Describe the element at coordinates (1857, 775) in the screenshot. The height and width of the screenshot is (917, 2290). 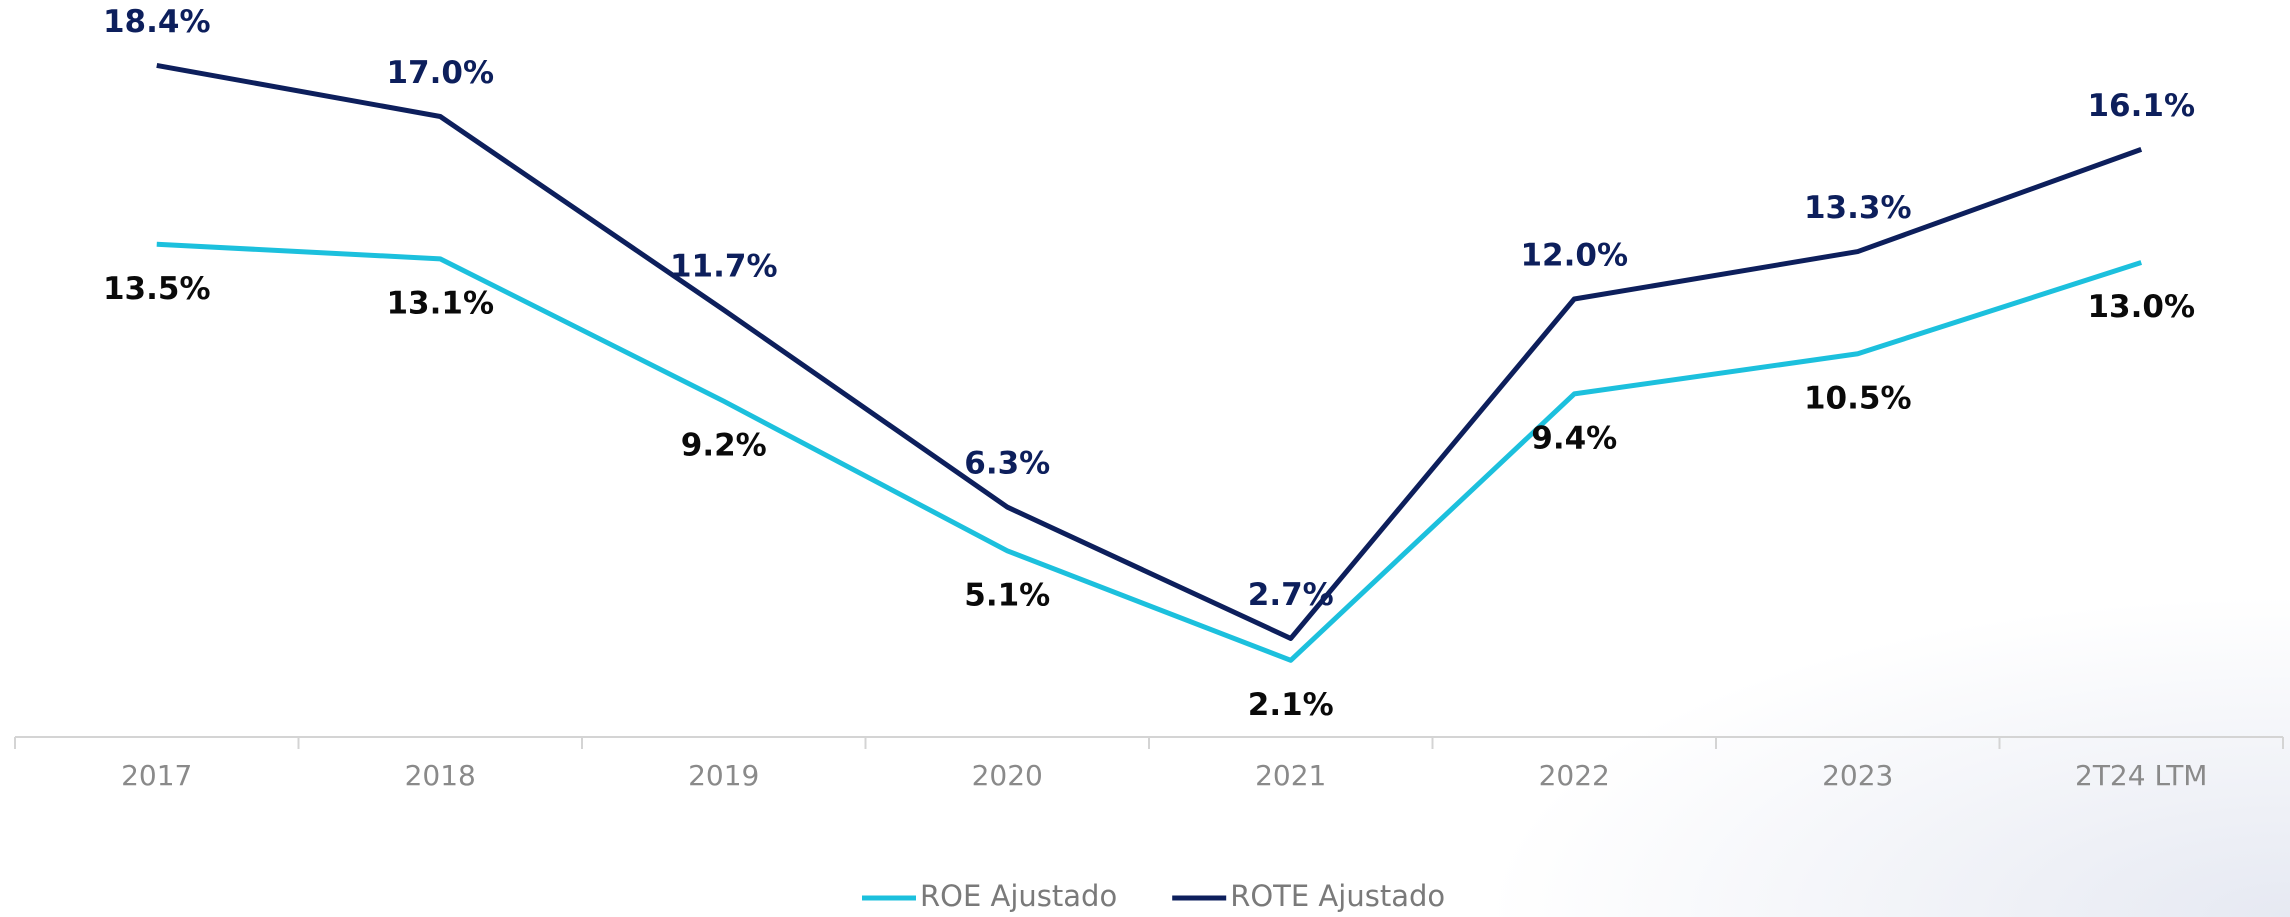
I see `x-tick-label: 2023` at that location.